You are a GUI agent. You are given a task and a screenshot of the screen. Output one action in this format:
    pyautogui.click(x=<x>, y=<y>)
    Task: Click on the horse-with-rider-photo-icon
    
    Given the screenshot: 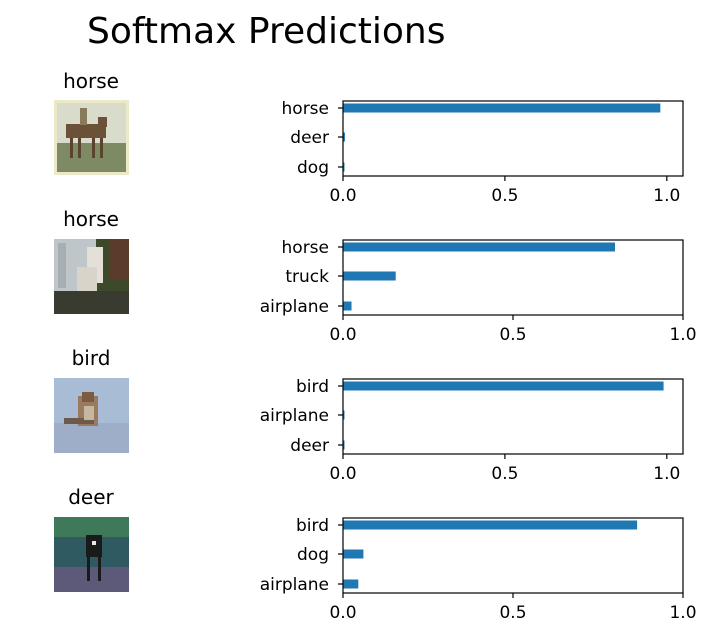 What is the action you would take?
    pyautogui.click(x=91, y=137)
    